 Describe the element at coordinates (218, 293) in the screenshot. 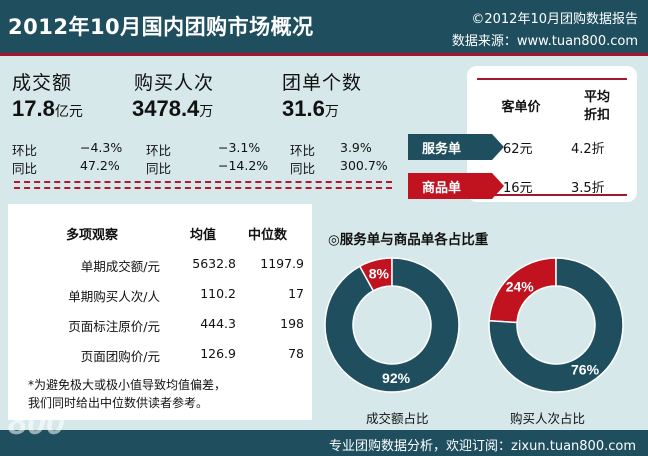

I see `table-row-mean: 110.2` at that location.